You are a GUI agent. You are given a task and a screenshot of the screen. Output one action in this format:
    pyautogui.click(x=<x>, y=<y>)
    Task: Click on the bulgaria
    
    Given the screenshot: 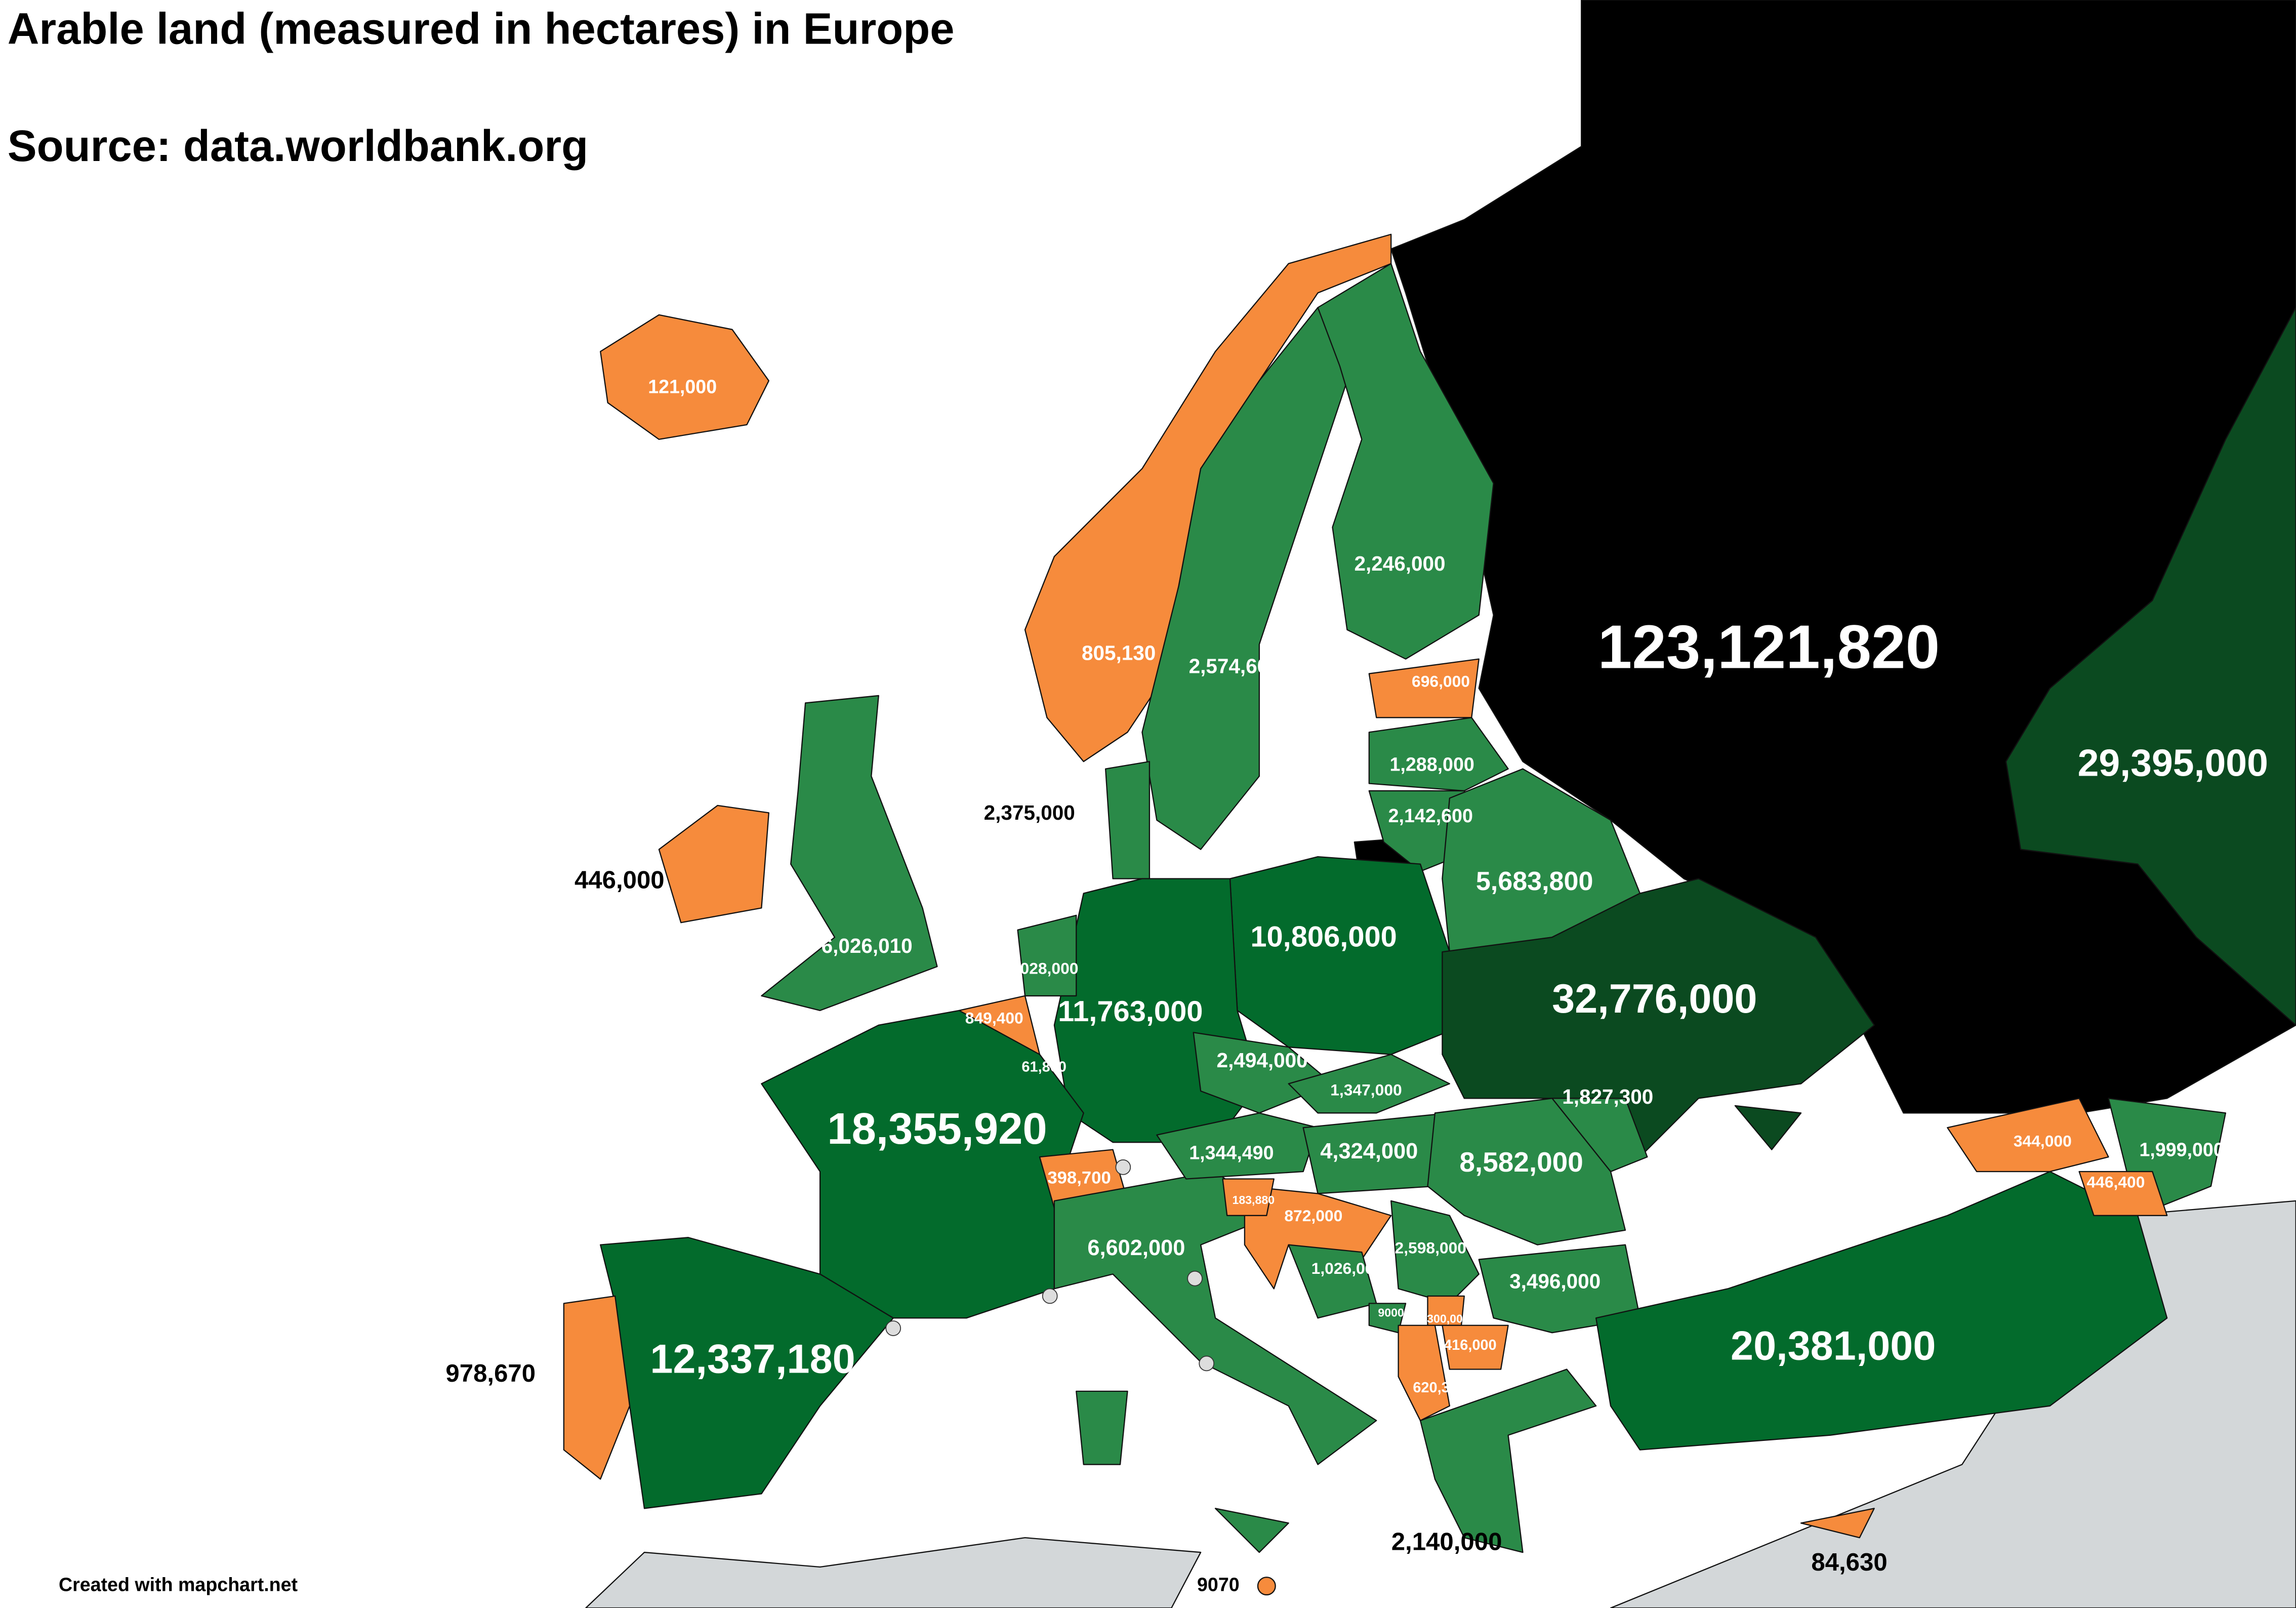 What is the action you would take?
    pyautogui.click(x=1559, y=1289)
    